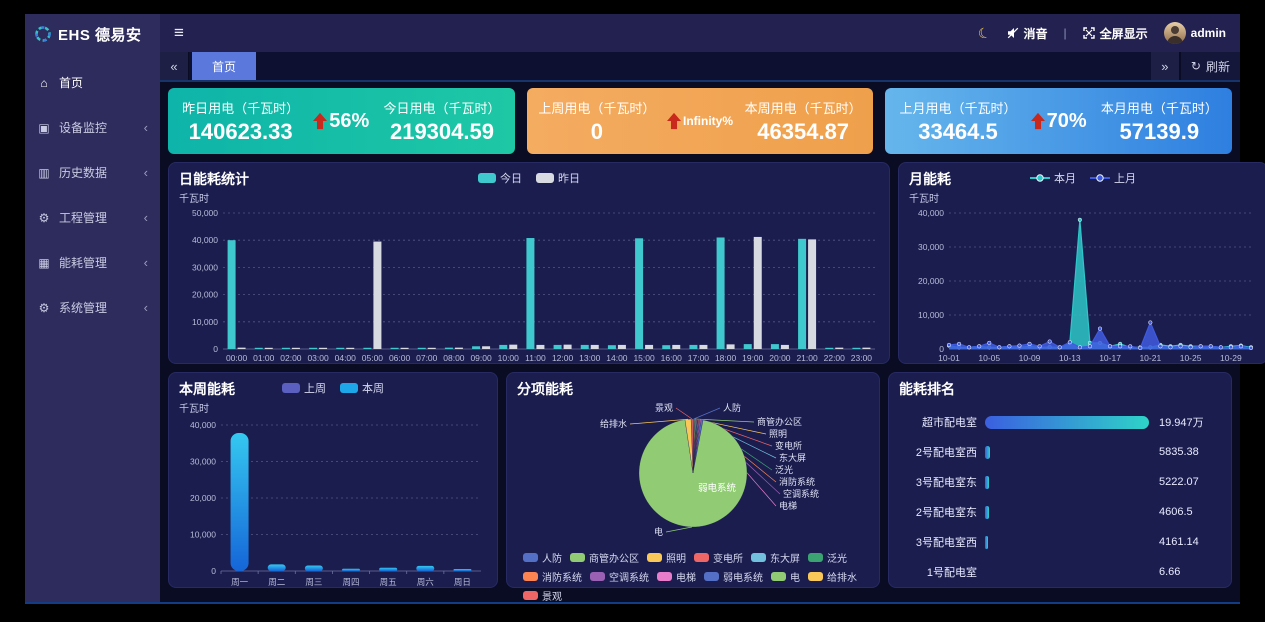 The width and height of the screenshot is (1265, 622). Describe the element at coordinates (179, 32) in the screenshot. I see `menu-toggle-icon: ≡` at that location.